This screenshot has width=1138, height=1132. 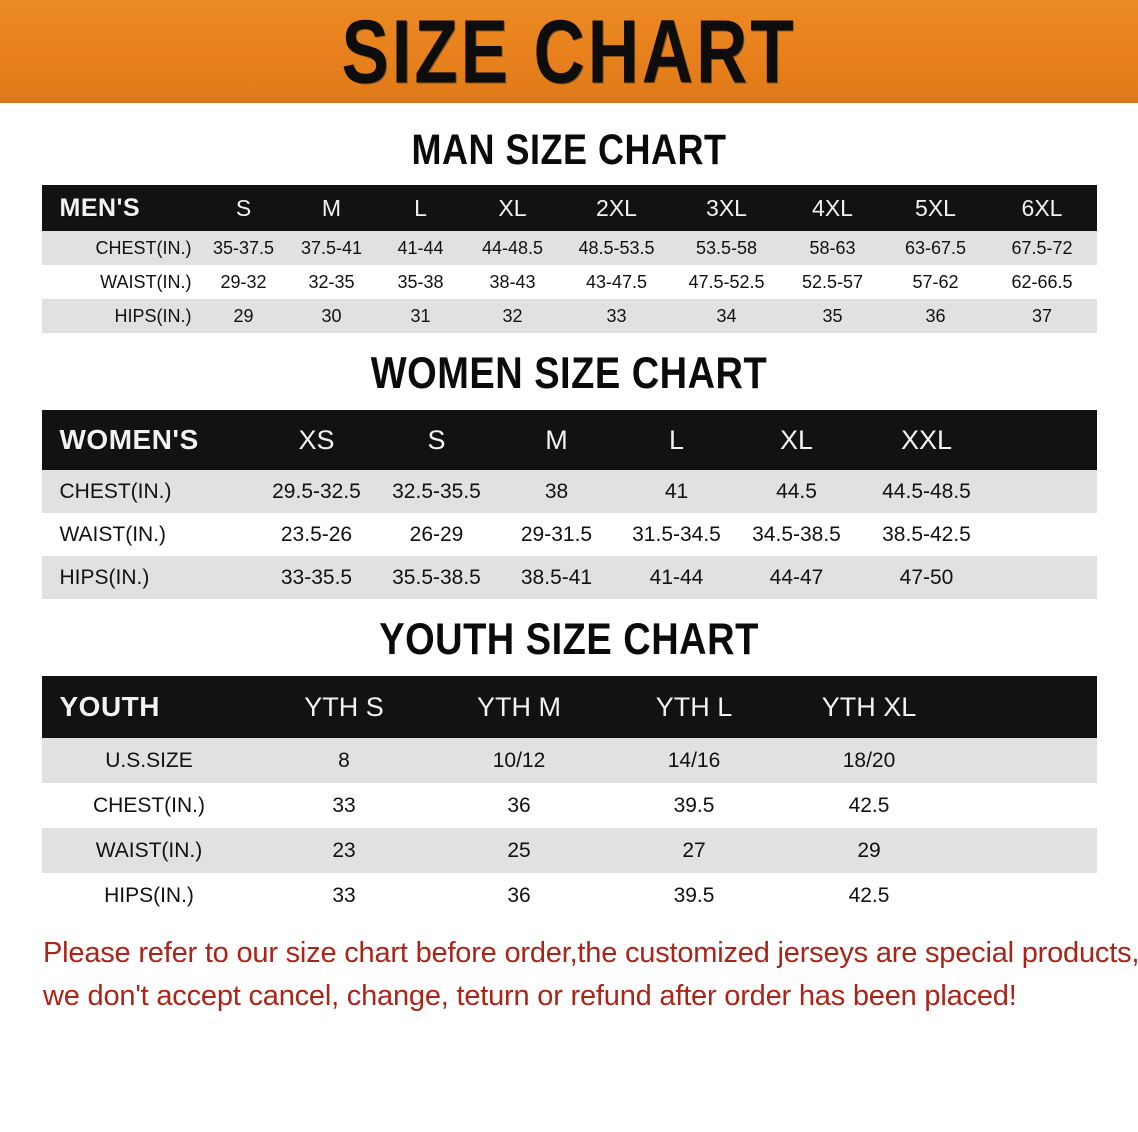 I want to click on man-col-header: XL, so click(x=512, y=208).